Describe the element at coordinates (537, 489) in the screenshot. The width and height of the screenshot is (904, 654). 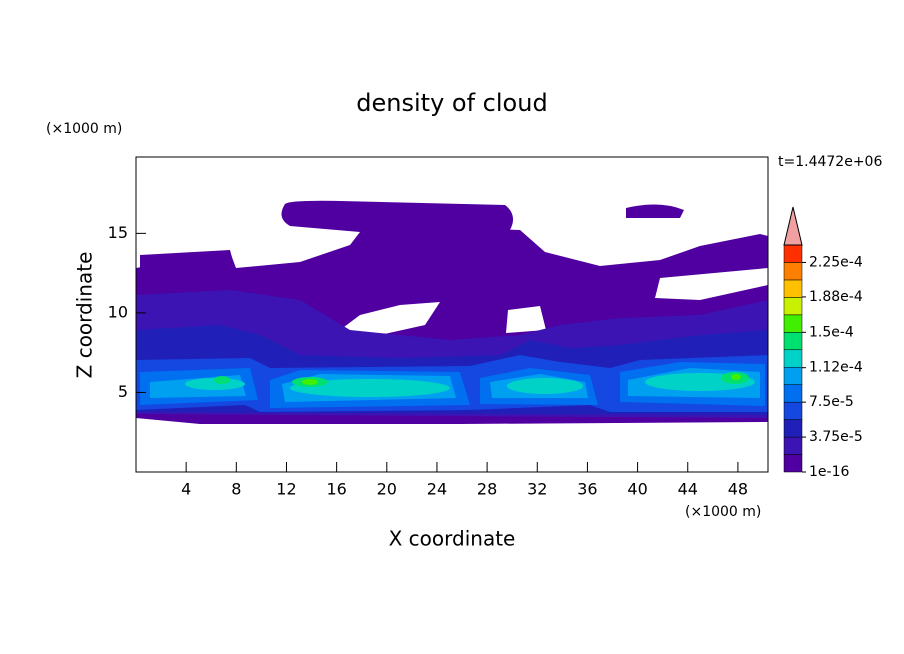
I see `x-tick-label: 32` at that location.